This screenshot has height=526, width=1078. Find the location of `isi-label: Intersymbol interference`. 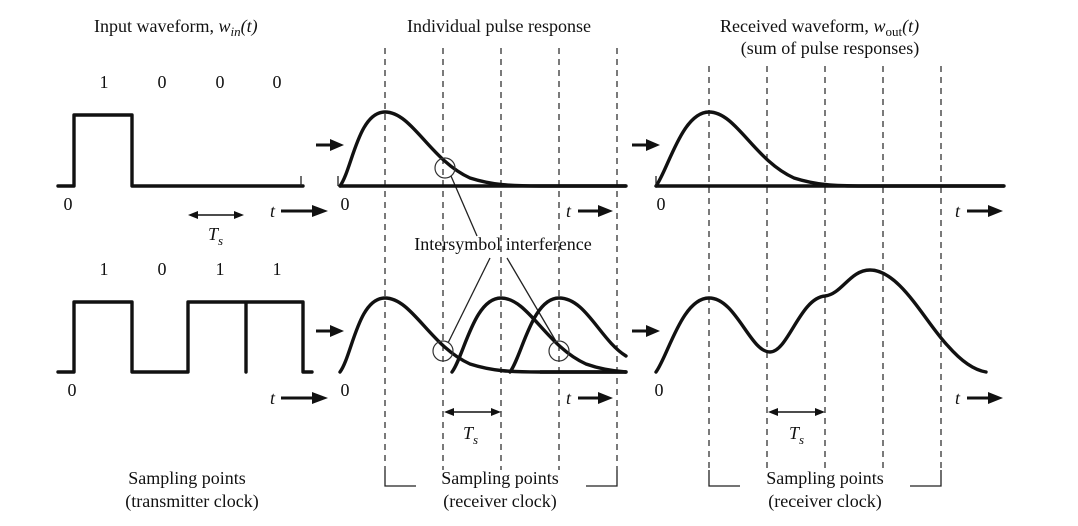

isi-label: Intersymbol interference is located at coordinates (502, 244).